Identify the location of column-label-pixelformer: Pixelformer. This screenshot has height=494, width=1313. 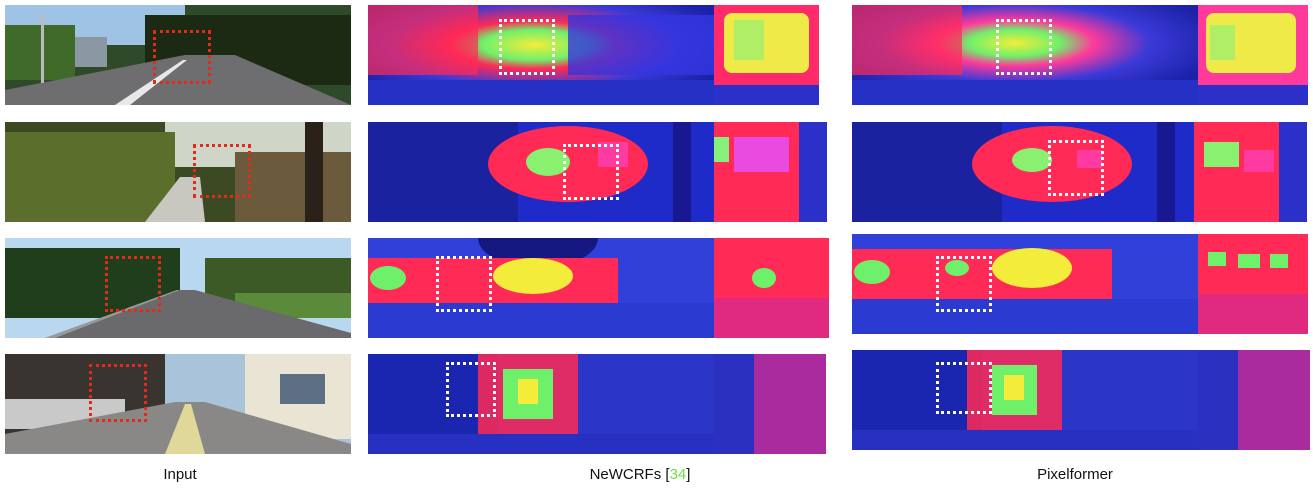
(1075, 474).